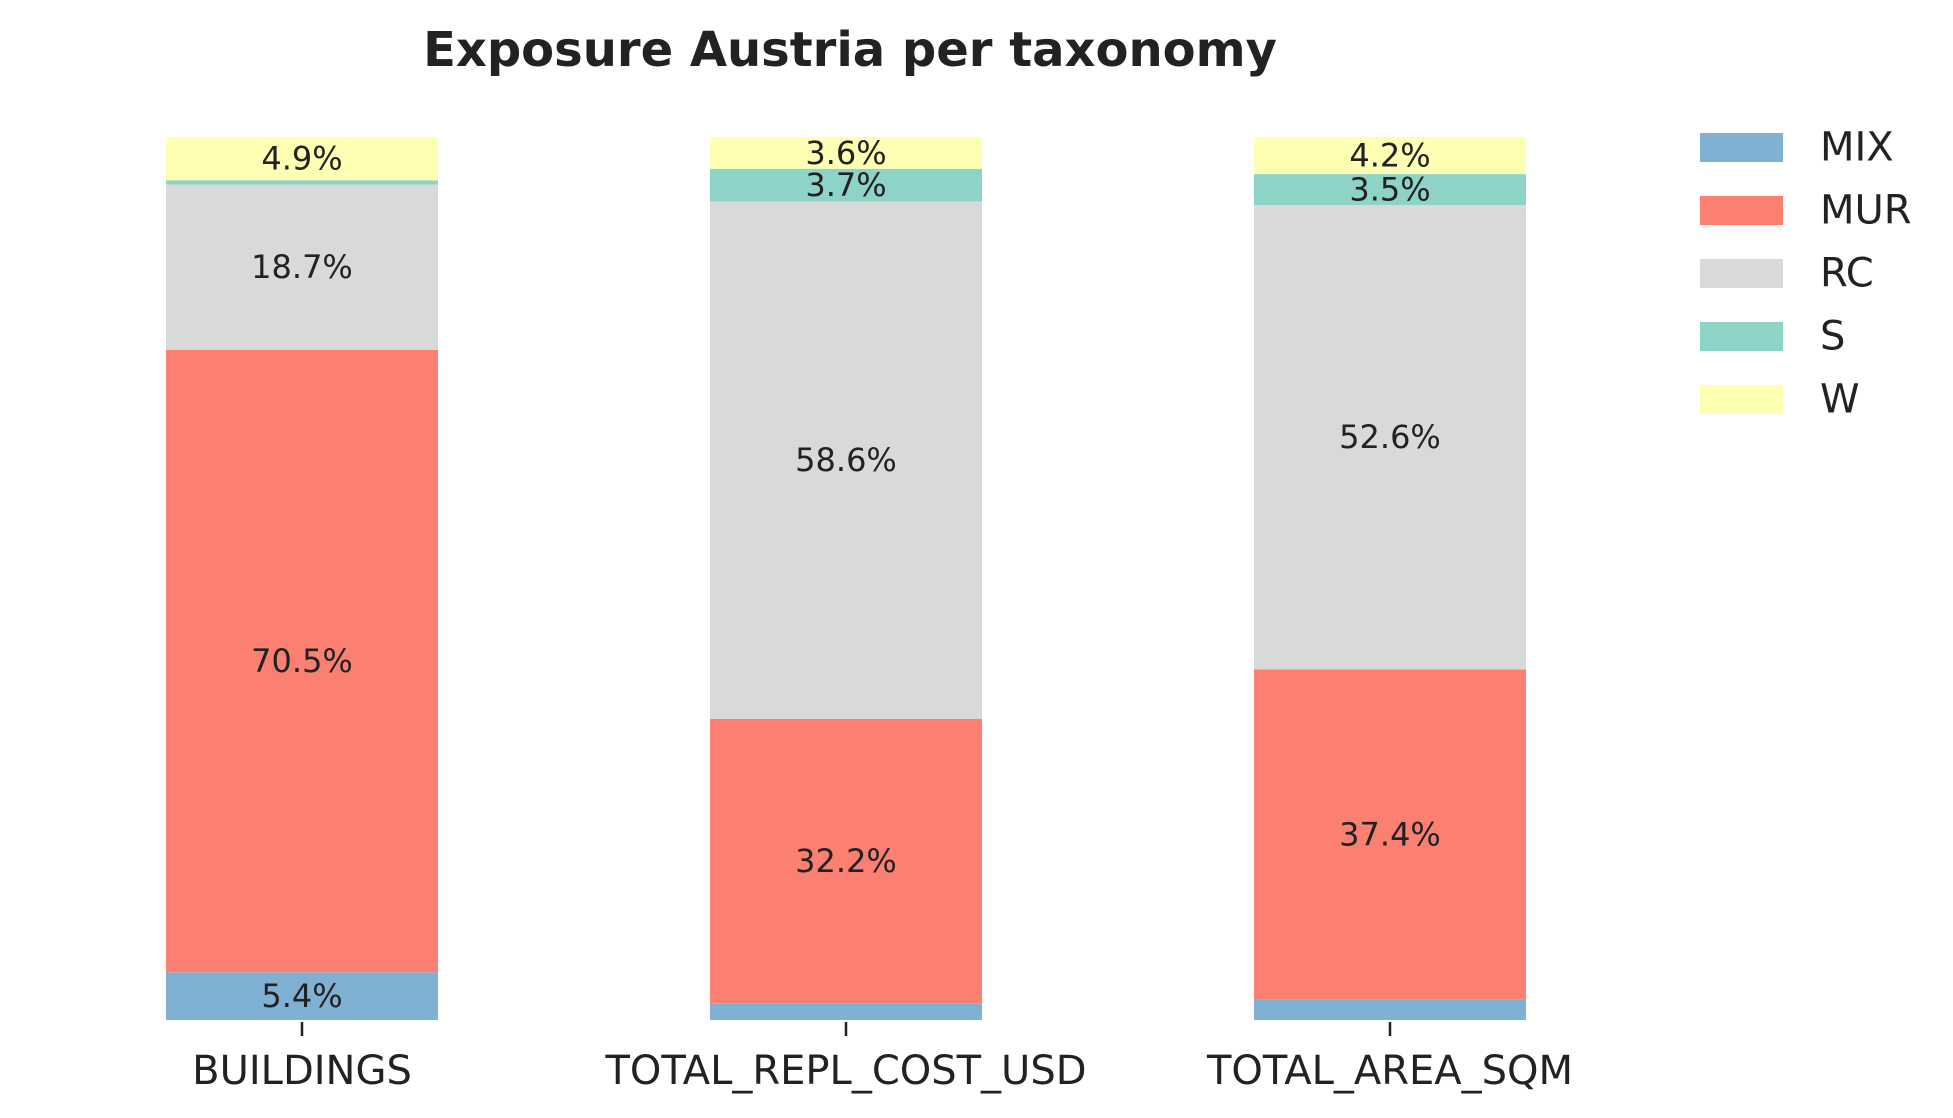  I want to click on bar-segment-rc-total_repl_cost_usd, so click(846, 460).